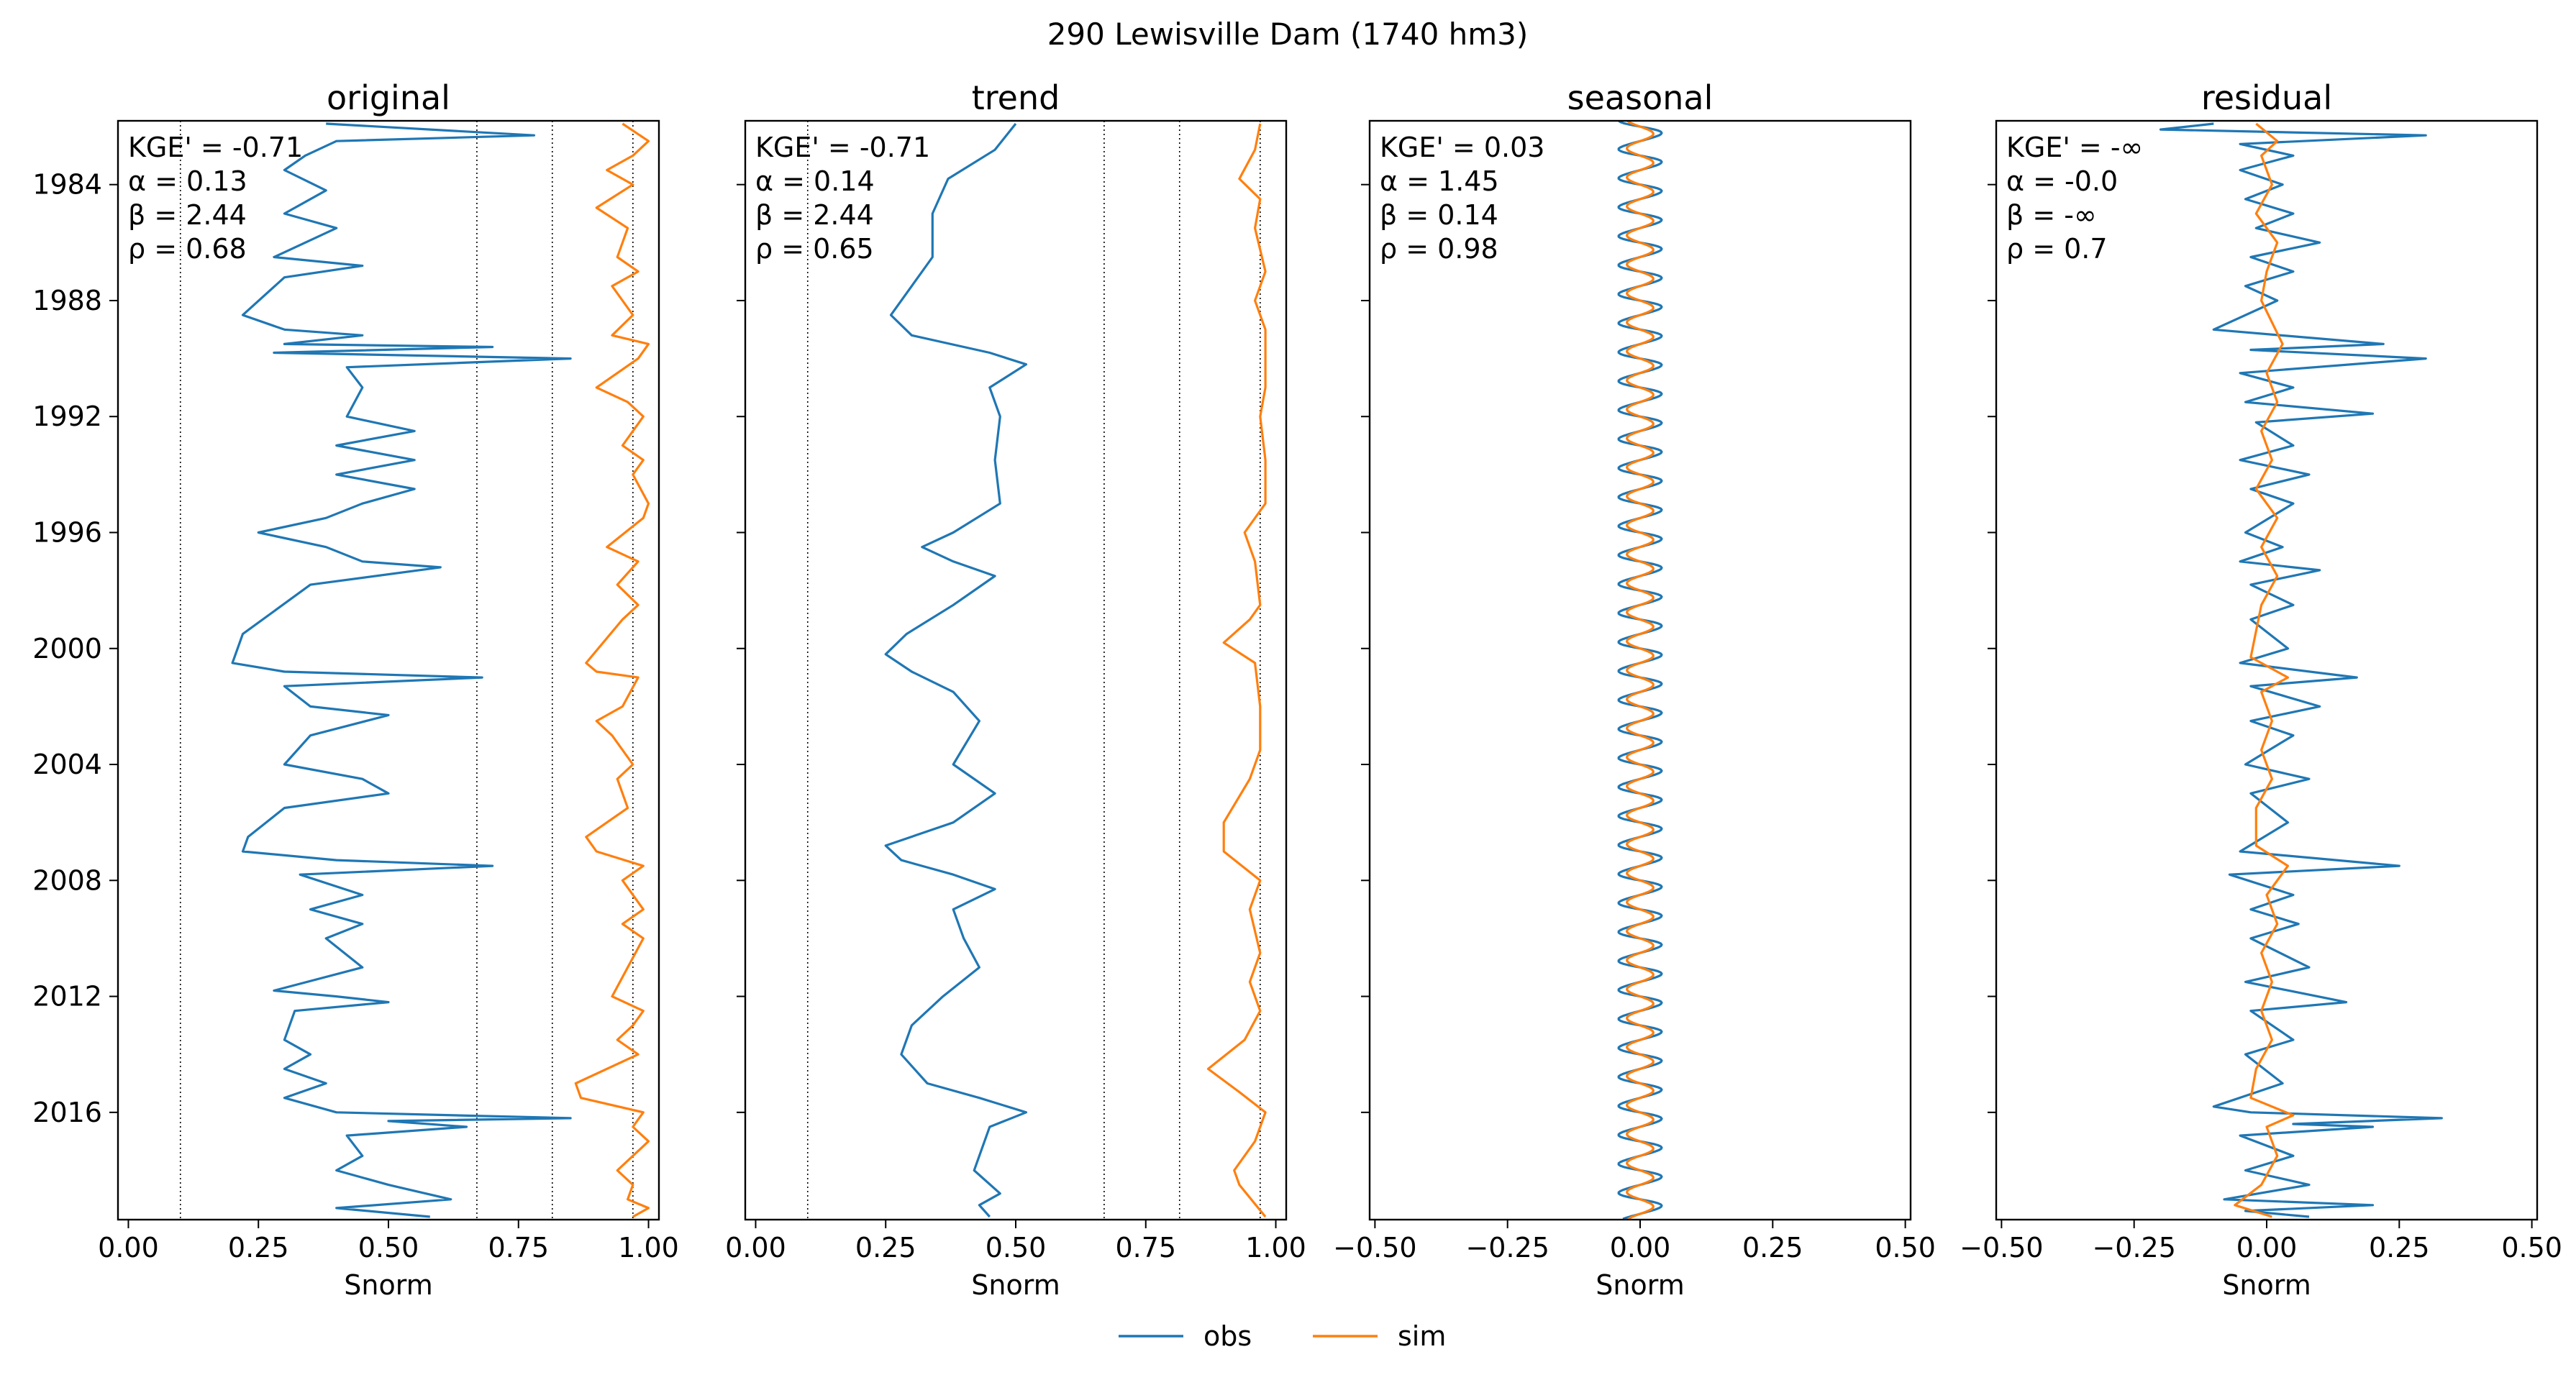 This screenshot has width=2576, height=1380. I want to click on y-tick-label: 1992, so click(67, 416).